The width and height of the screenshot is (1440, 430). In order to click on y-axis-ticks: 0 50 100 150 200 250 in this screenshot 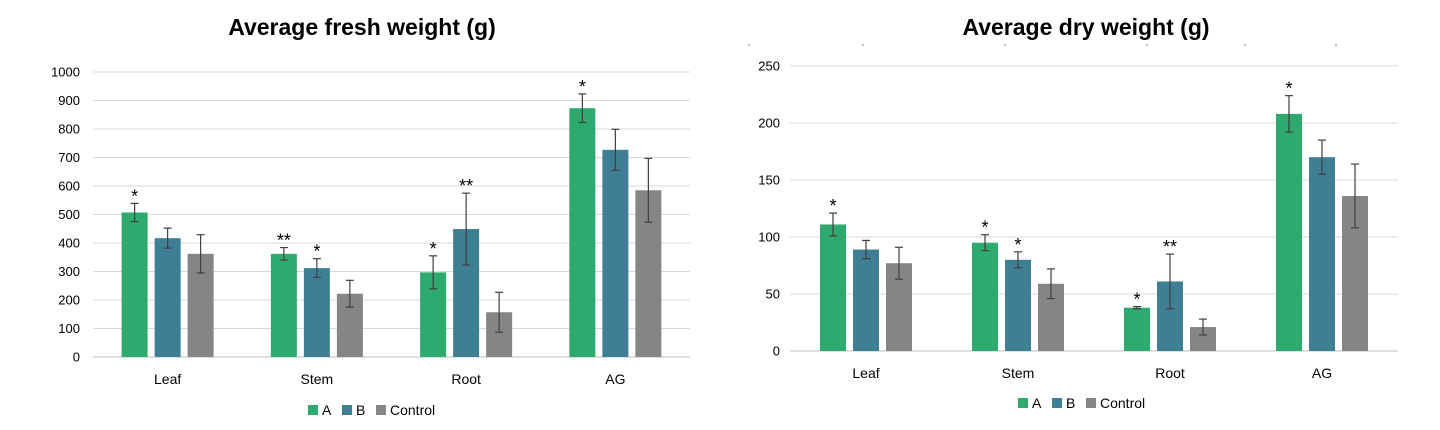, I will do `click(769, 209)`.